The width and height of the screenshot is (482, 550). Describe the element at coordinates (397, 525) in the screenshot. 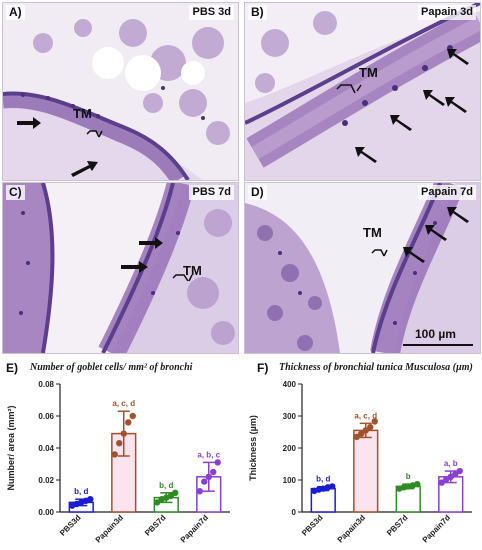

I see `thickness-x-tick-label: PBS7d` at that location.